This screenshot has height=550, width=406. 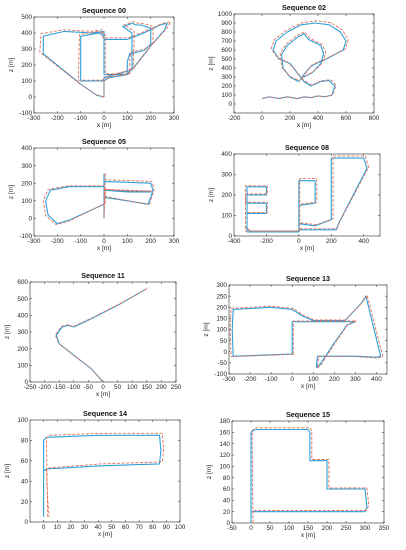 I want to click on x-tick-label: -50, so click(x=232, y=528).